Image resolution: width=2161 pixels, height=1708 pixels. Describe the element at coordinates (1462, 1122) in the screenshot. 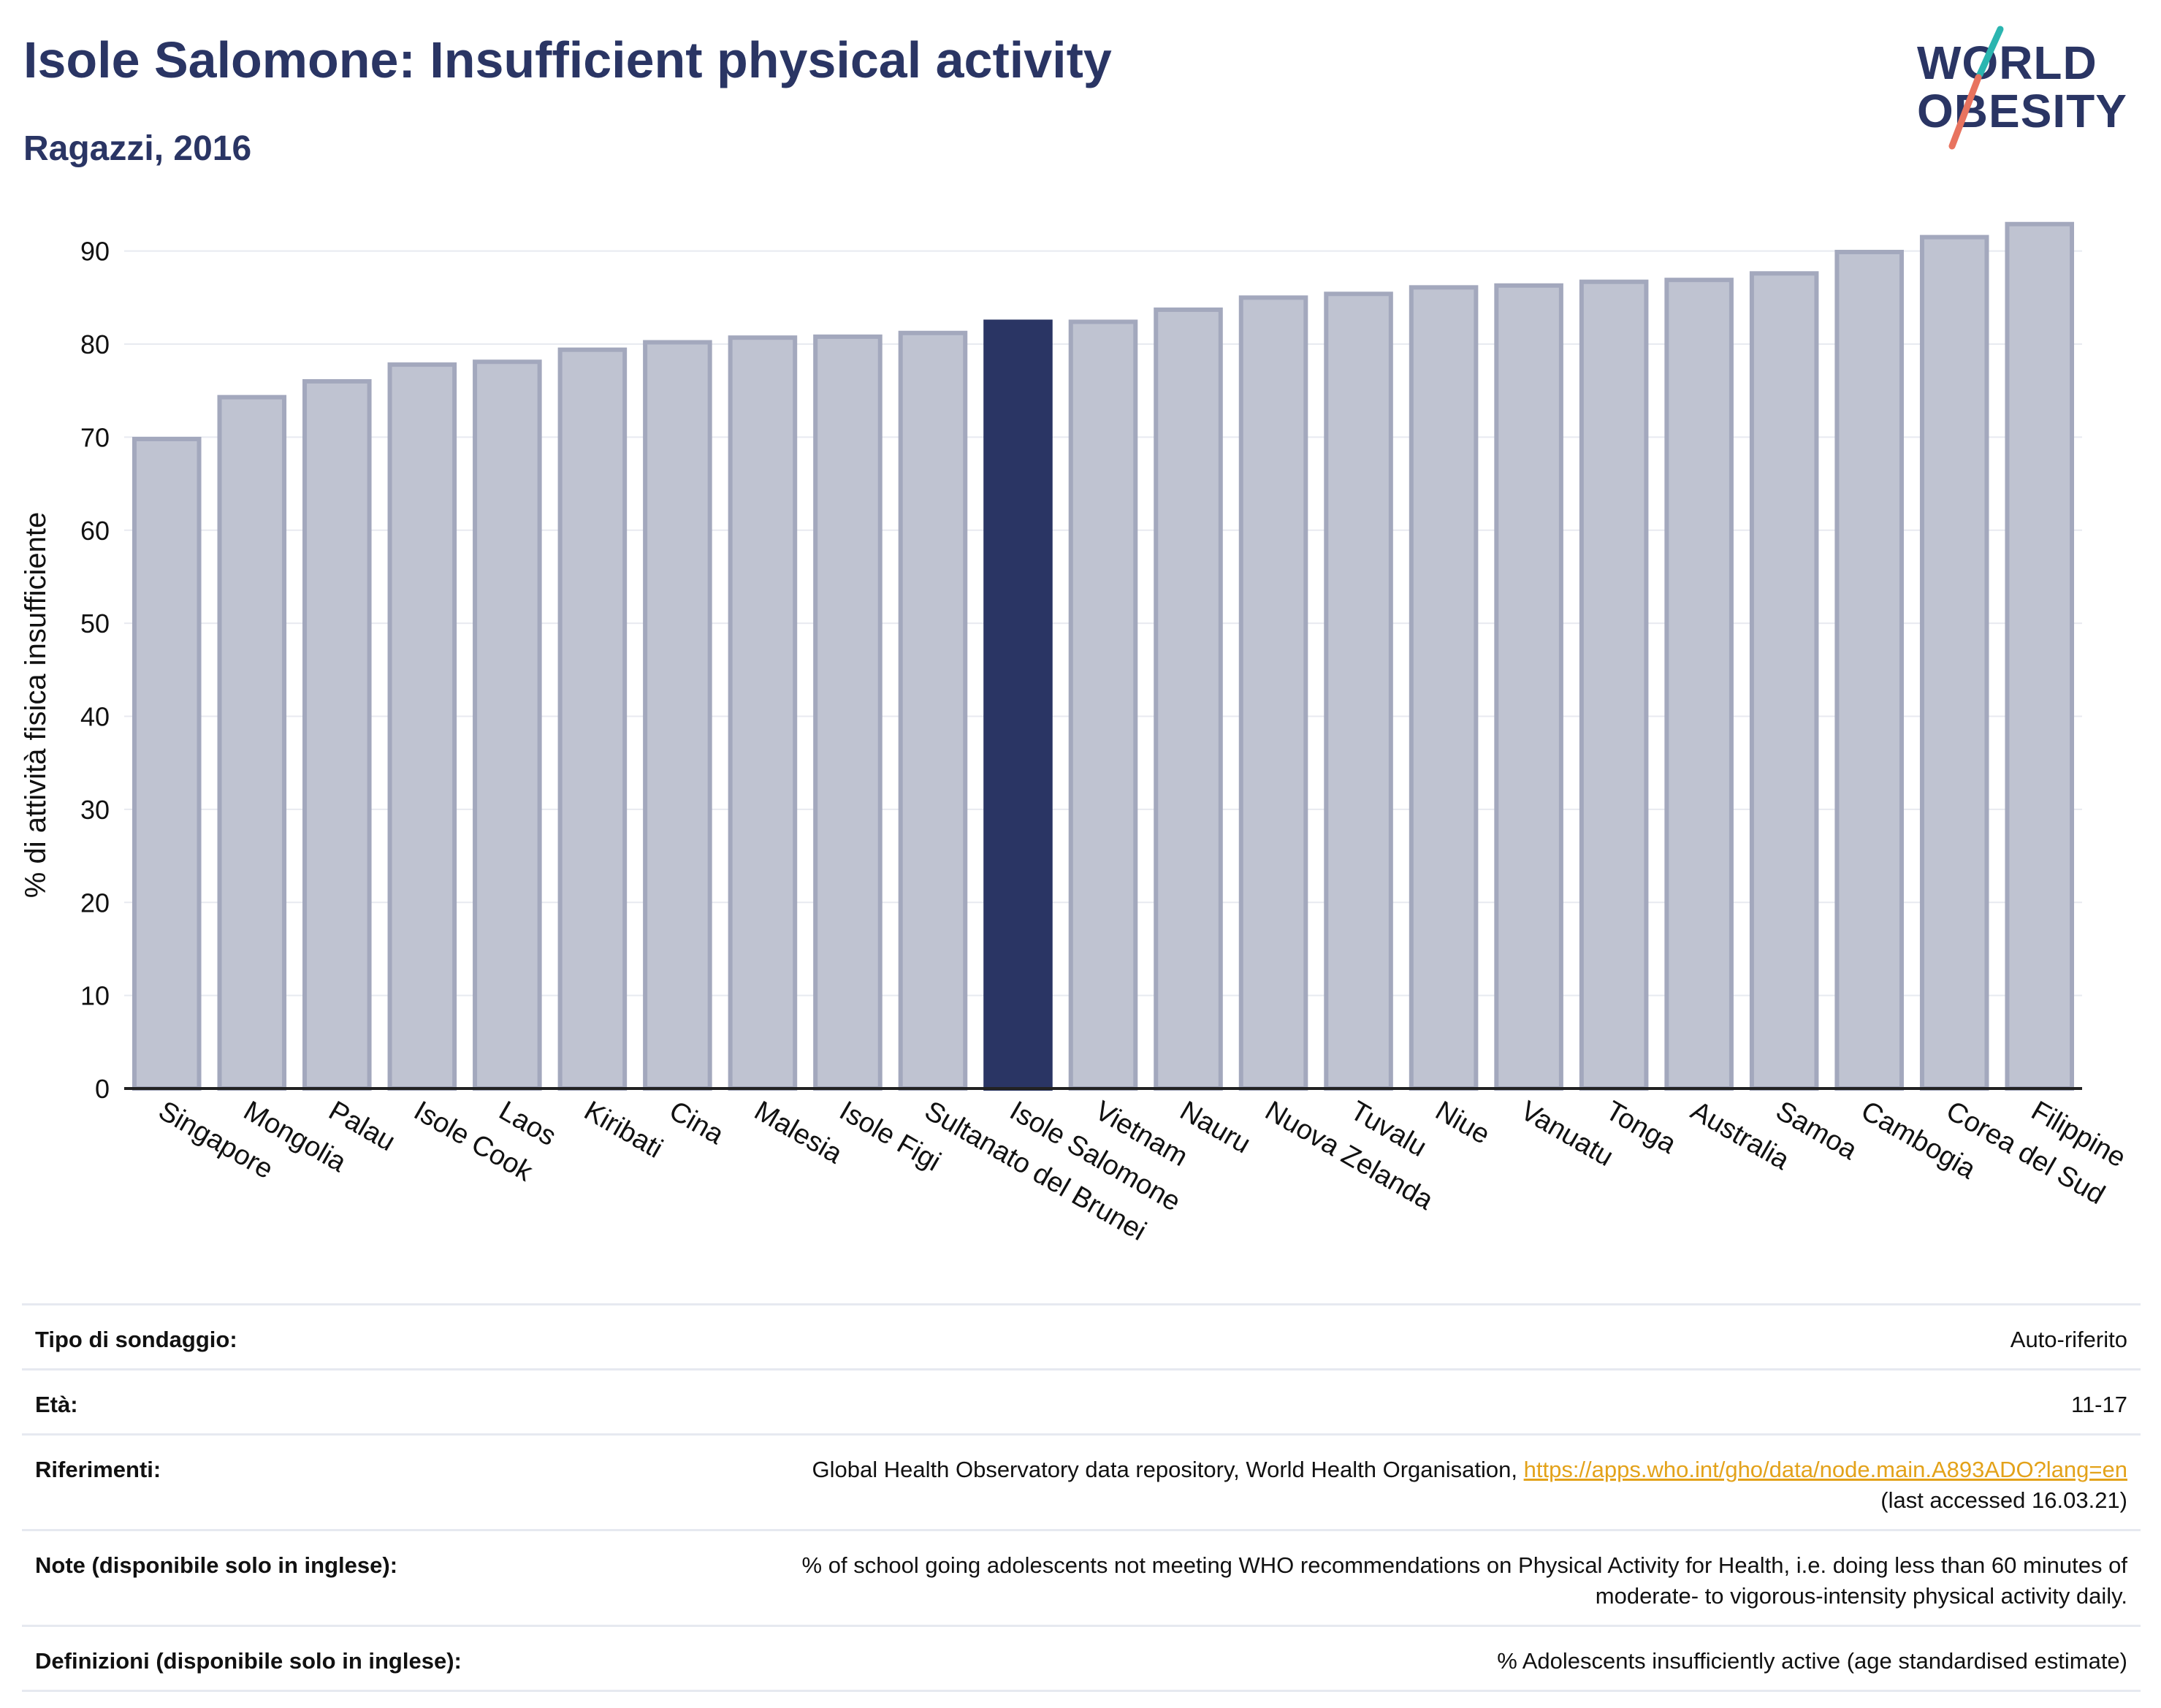

I see `x-tick-label: Niue` at that location.